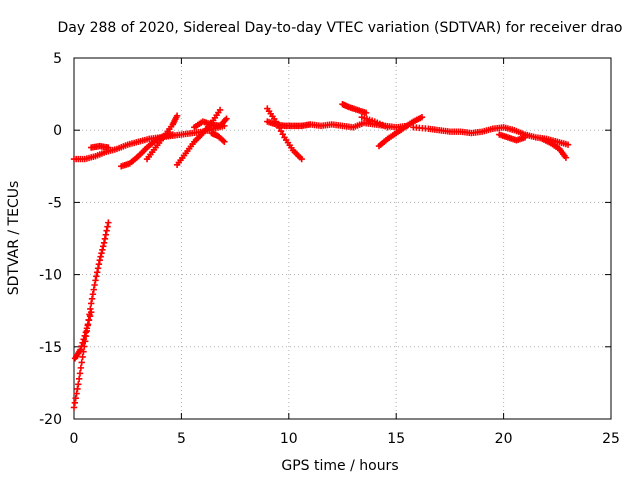 This screenshot has height=480, width=640. Describe the element at coordinates (611, 439) in the screenshot. I see `x-tick-label: 25` at that location.